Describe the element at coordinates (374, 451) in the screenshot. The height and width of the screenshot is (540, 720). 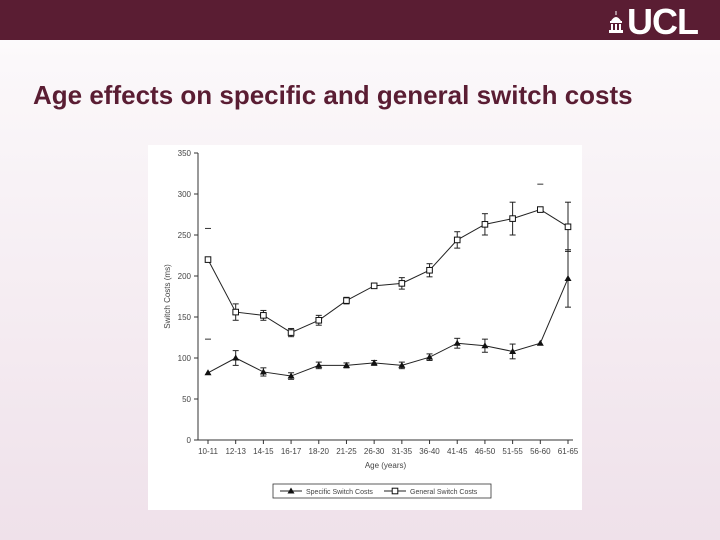
I see `x-tick-label: 26-30` at that location.